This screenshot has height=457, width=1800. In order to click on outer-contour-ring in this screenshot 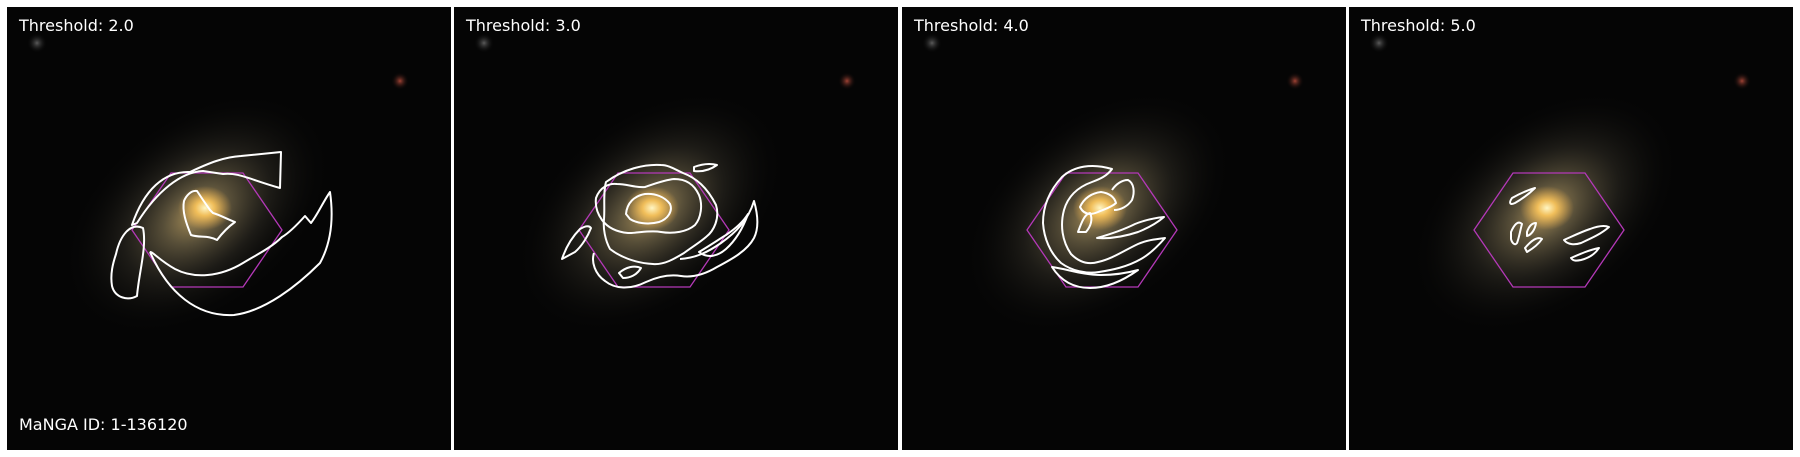, I will do `click(660, 214)`.